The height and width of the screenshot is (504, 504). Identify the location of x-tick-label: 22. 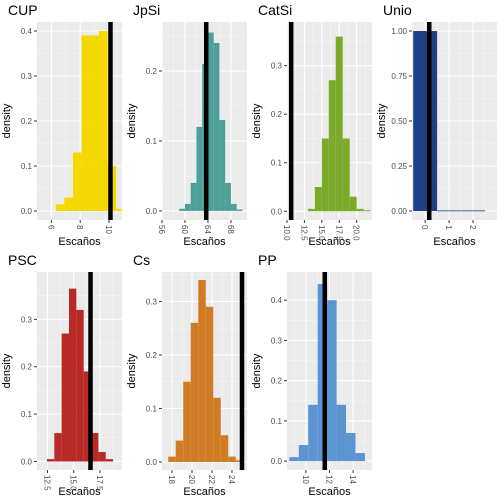
(211, 479).